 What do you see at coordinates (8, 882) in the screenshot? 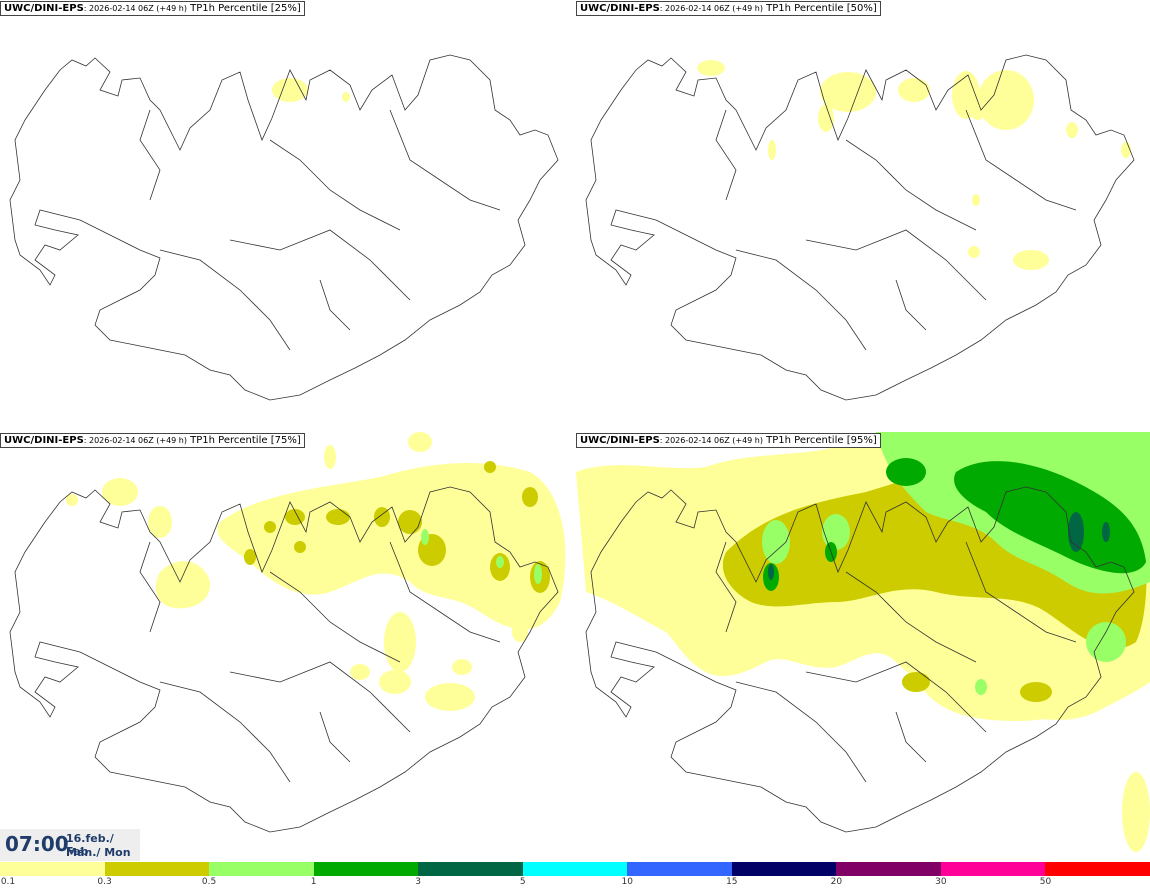
I see `legend-tick-label: 0.1` at bounding box center [8, 882].